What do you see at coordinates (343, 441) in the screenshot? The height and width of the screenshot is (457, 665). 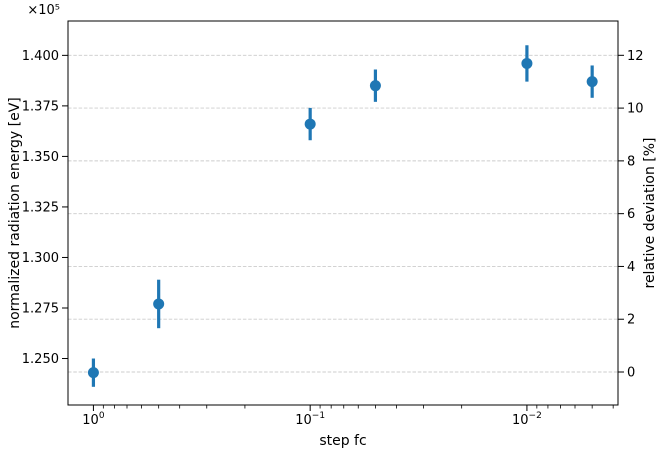 I see `x-axis-label: step fc` at bounding box center [343, 441].